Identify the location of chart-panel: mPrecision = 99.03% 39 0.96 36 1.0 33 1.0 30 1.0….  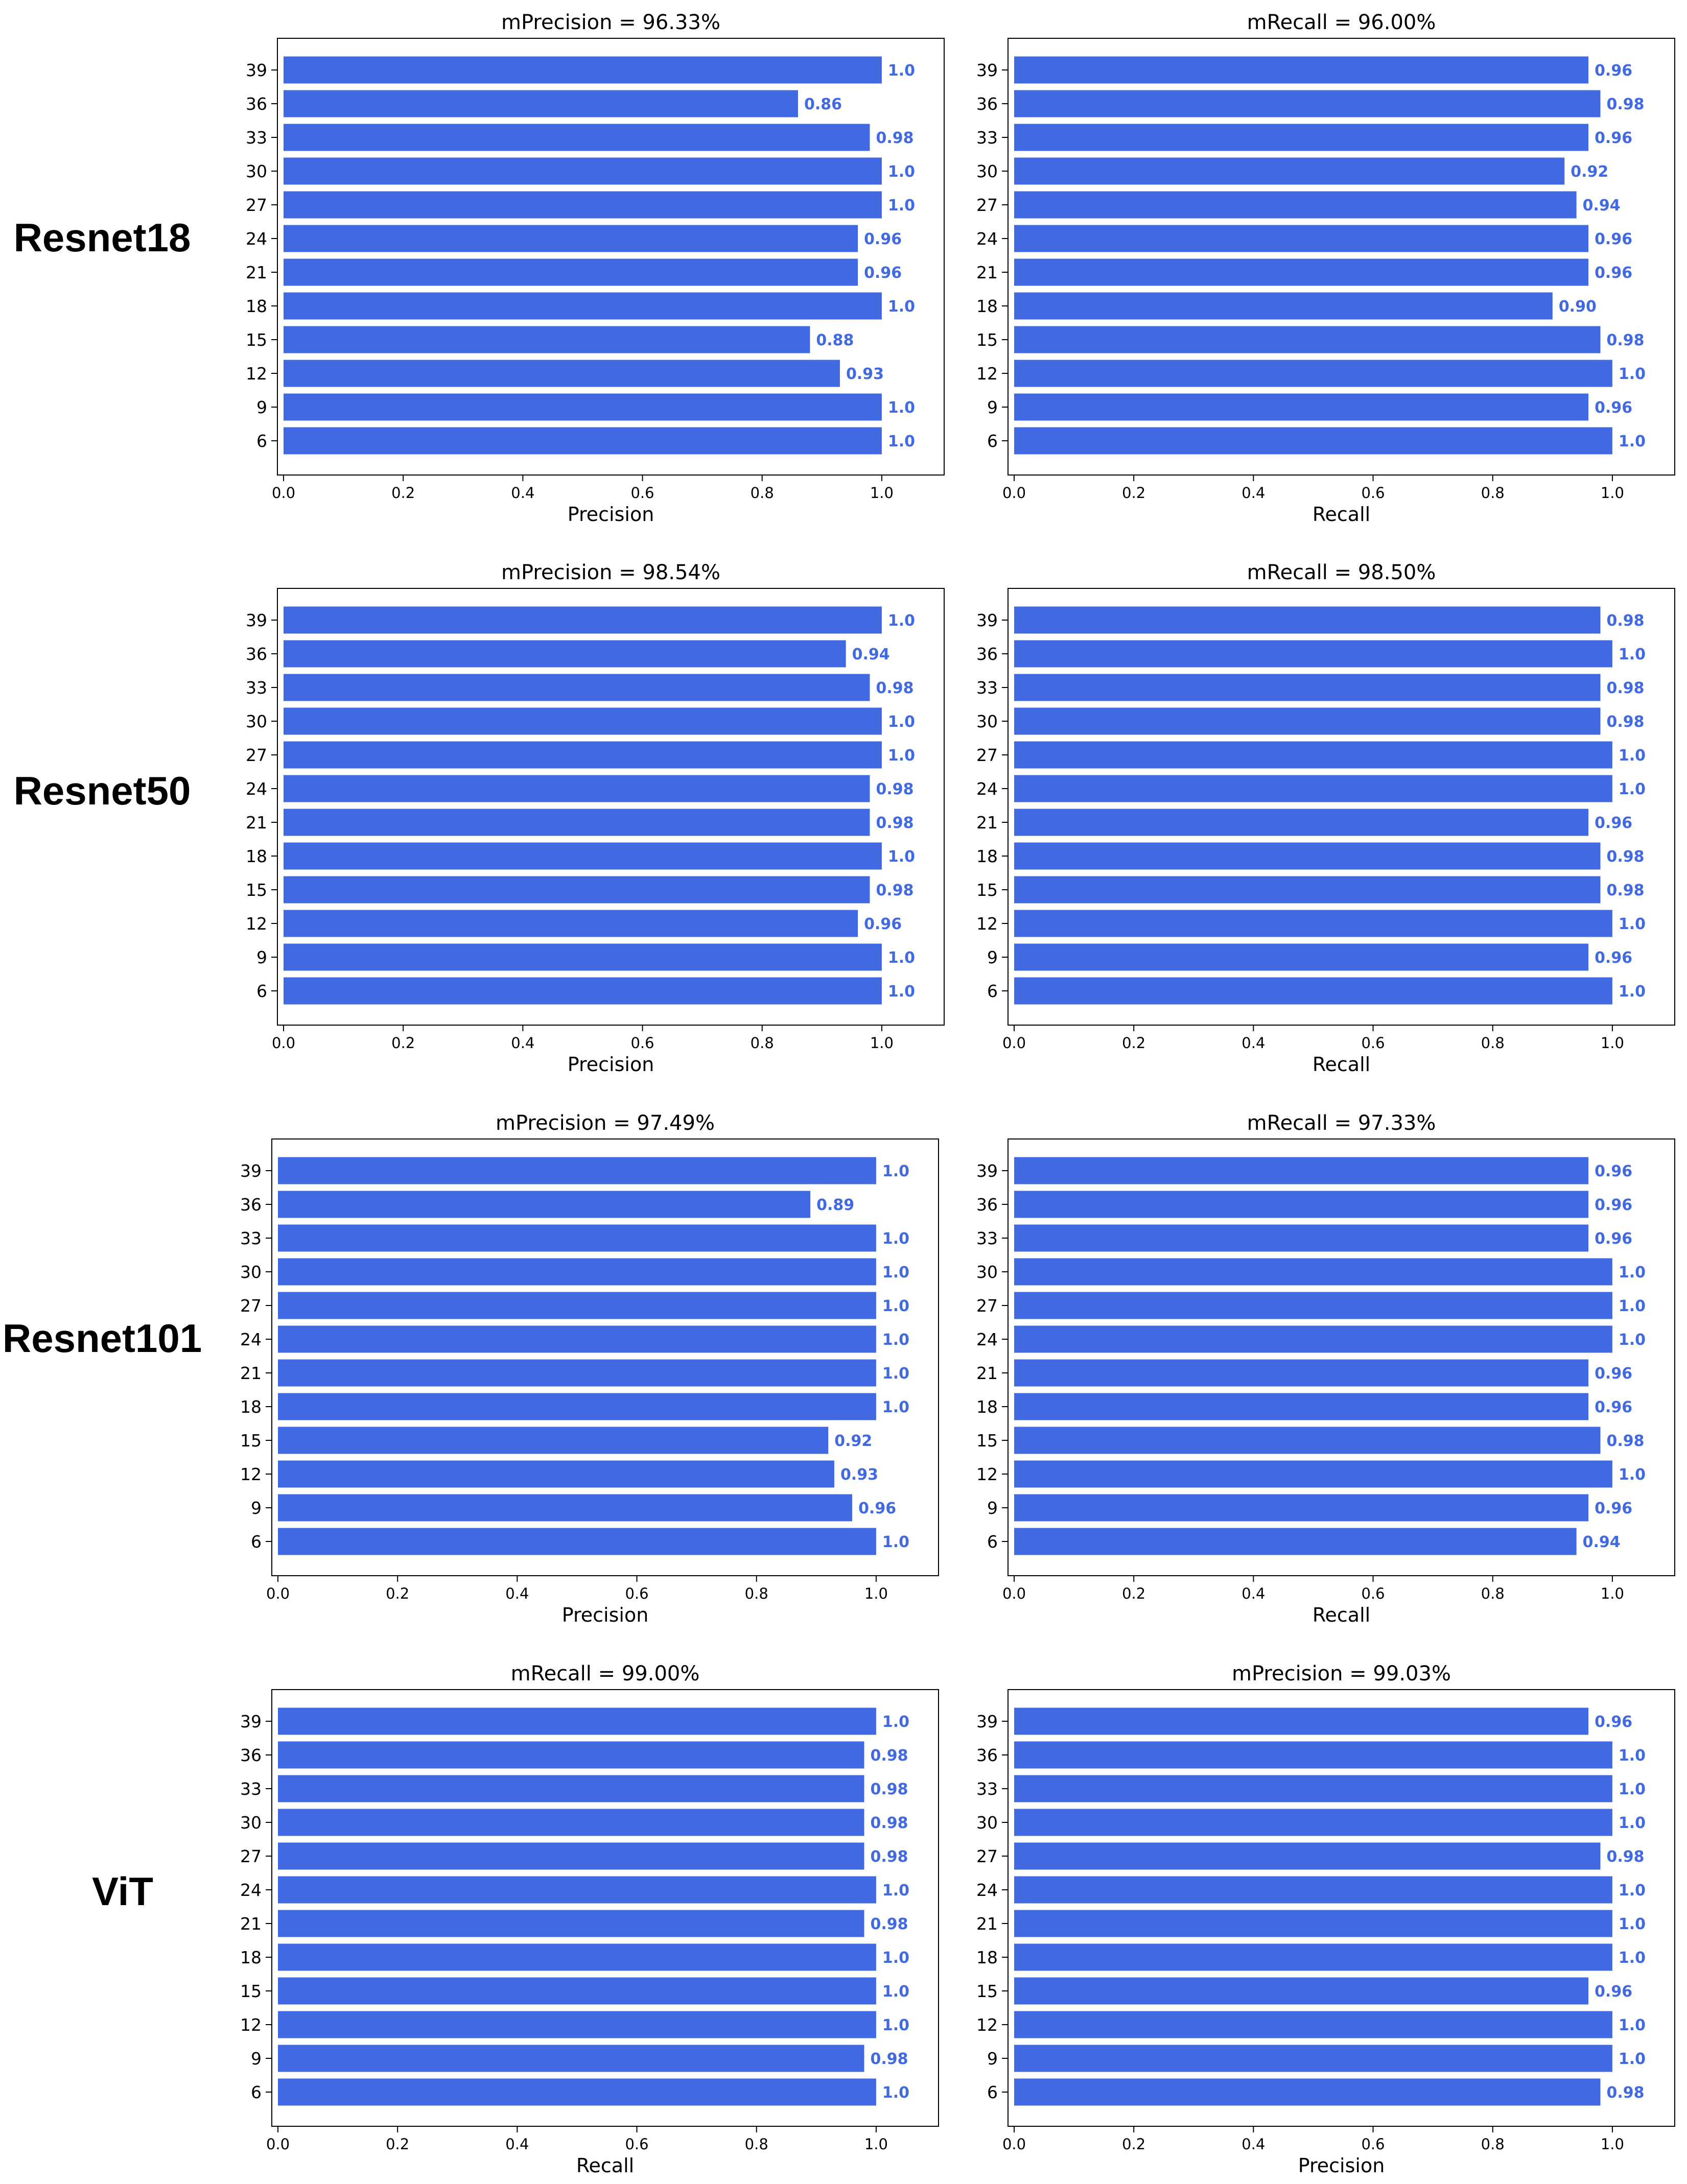
(1326, 1919).